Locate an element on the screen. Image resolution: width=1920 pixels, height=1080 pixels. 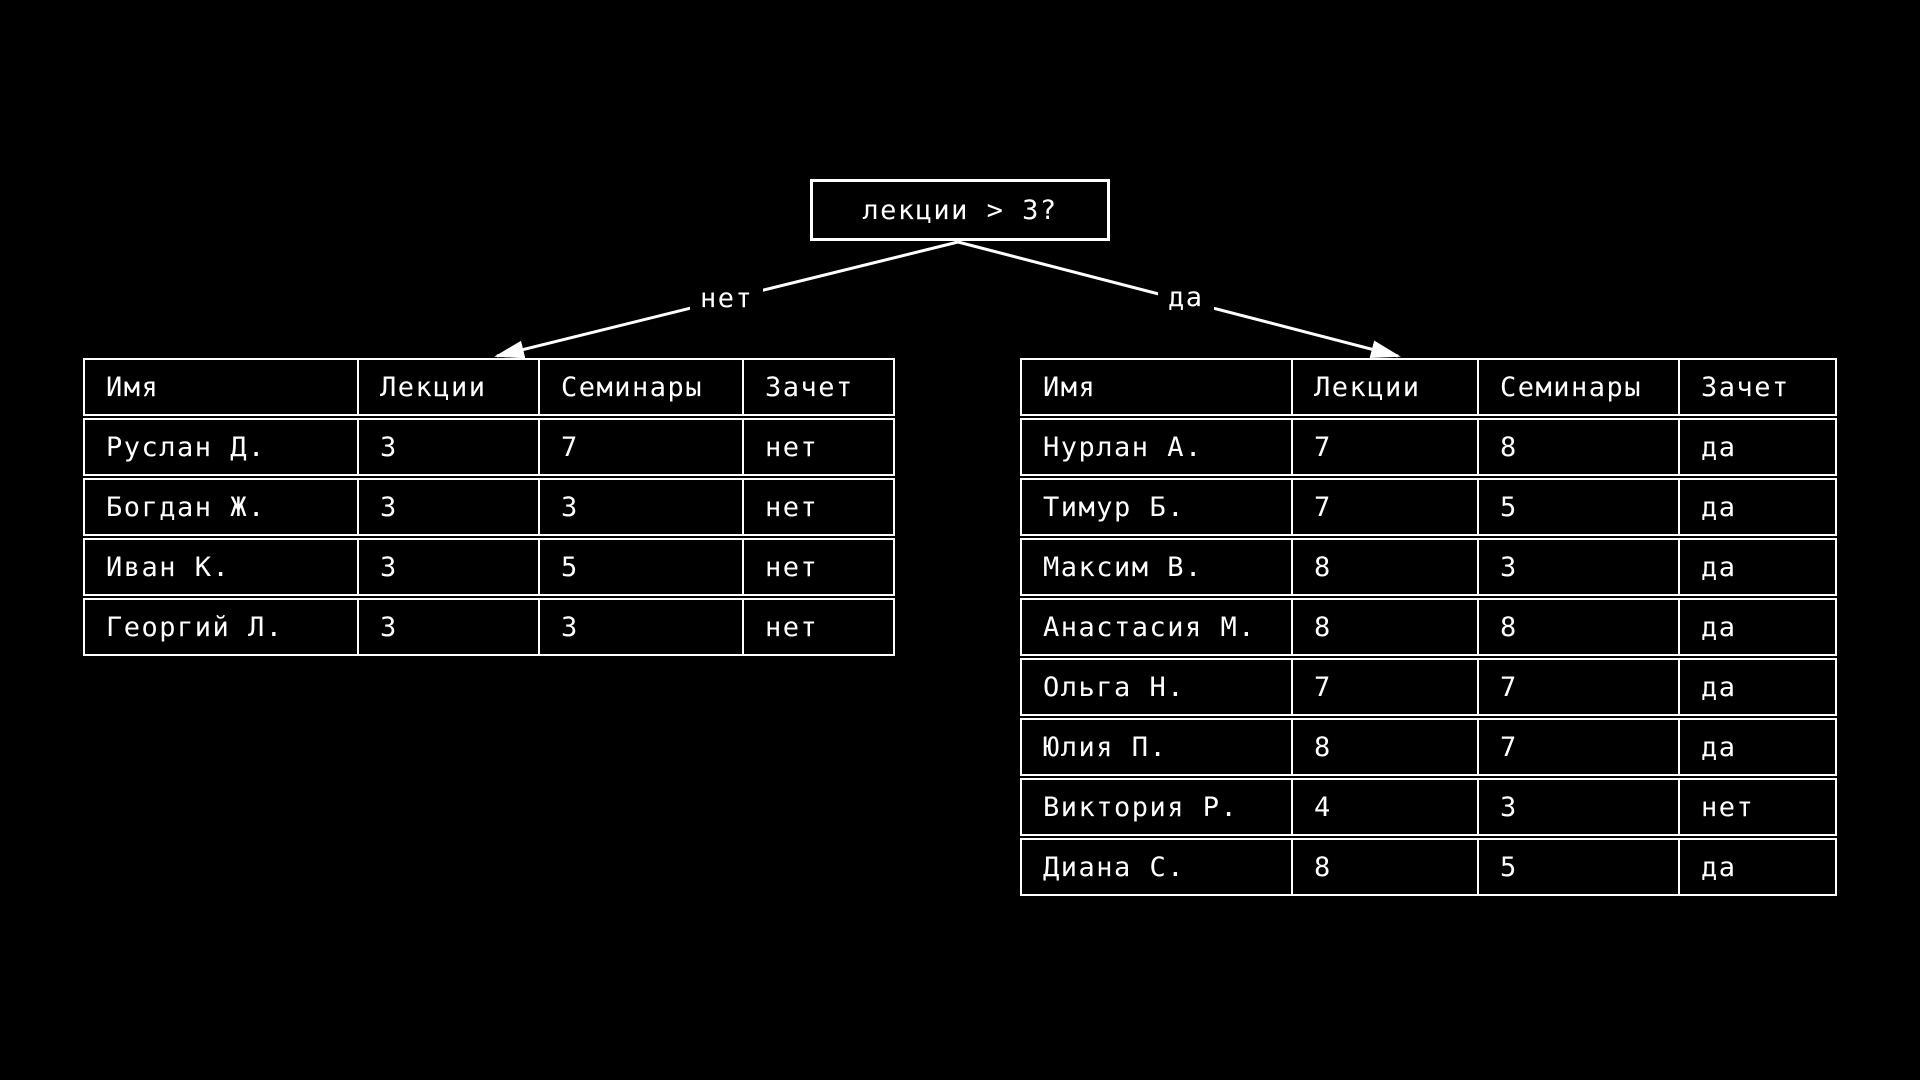
table-cell: Руслан Д. is located at coordinates (186, 447).